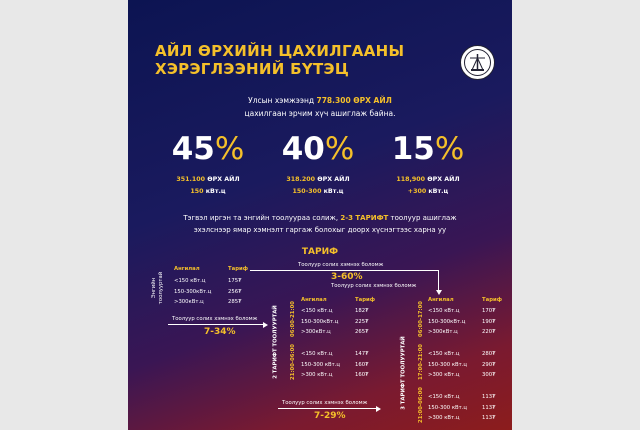 This screenshot has height=430, width=640. Describe the element at coordinates (374, 286) in the screenshot. I see `saving-label-top2: Тоолуур солих хэмнэх боломж` at that location.